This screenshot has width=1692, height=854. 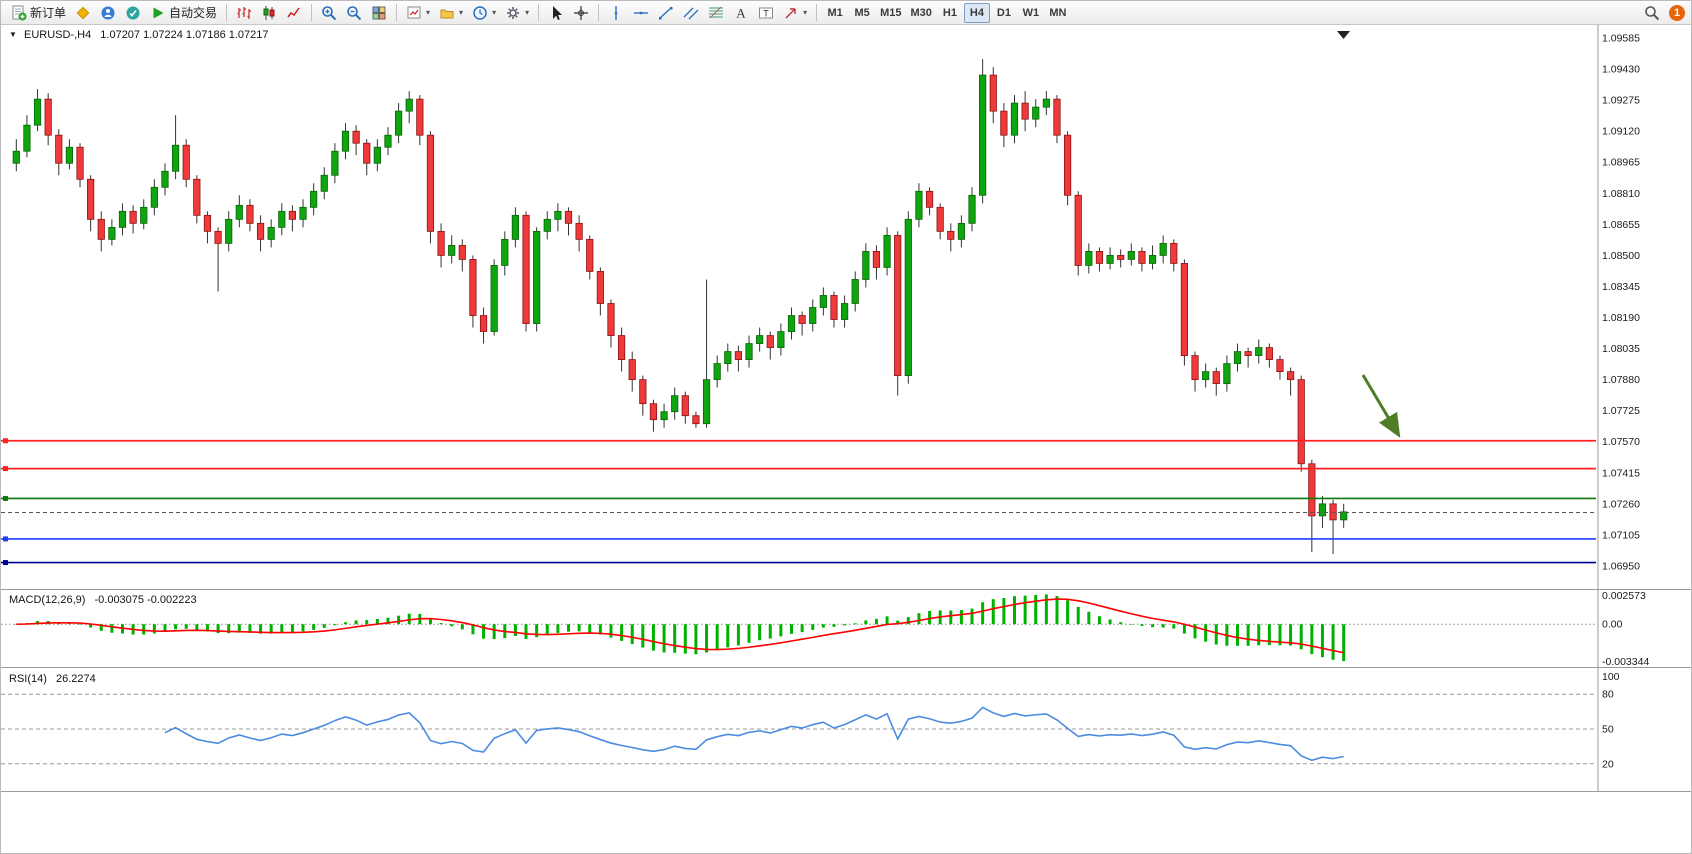 I want to click on notification-badge: 1, so click(x=1677, y=12).